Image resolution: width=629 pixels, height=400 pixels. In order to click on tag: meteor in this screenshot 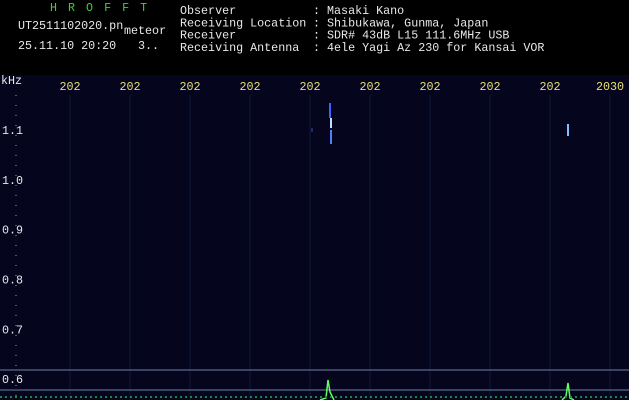, I will do `click(145, 31)`.